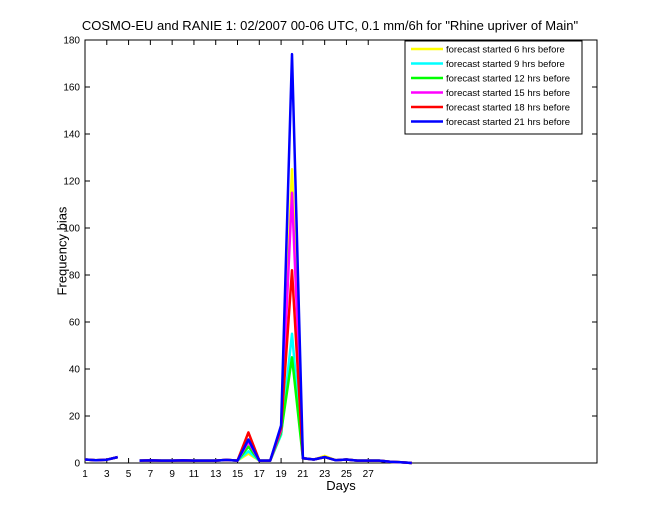 This screenshot has height=520, width=660. I want to click on legend-entry: forecast started 12 hrs before, so click(508, 79).